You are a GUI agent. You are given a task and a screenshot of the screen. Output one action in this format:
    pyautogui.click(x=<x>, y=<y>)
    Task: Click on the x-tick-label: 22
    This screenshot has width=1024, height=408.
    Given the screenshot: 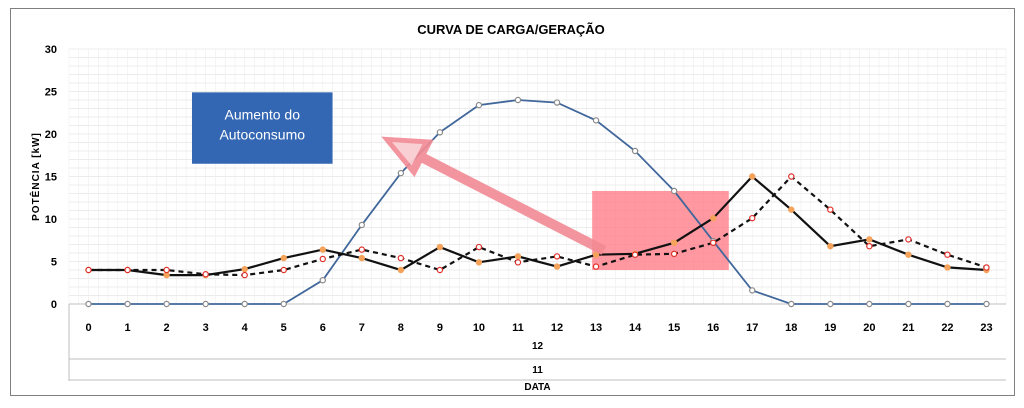 What is the action you would take?
    pyautogui.click(x=947, y=328)
    